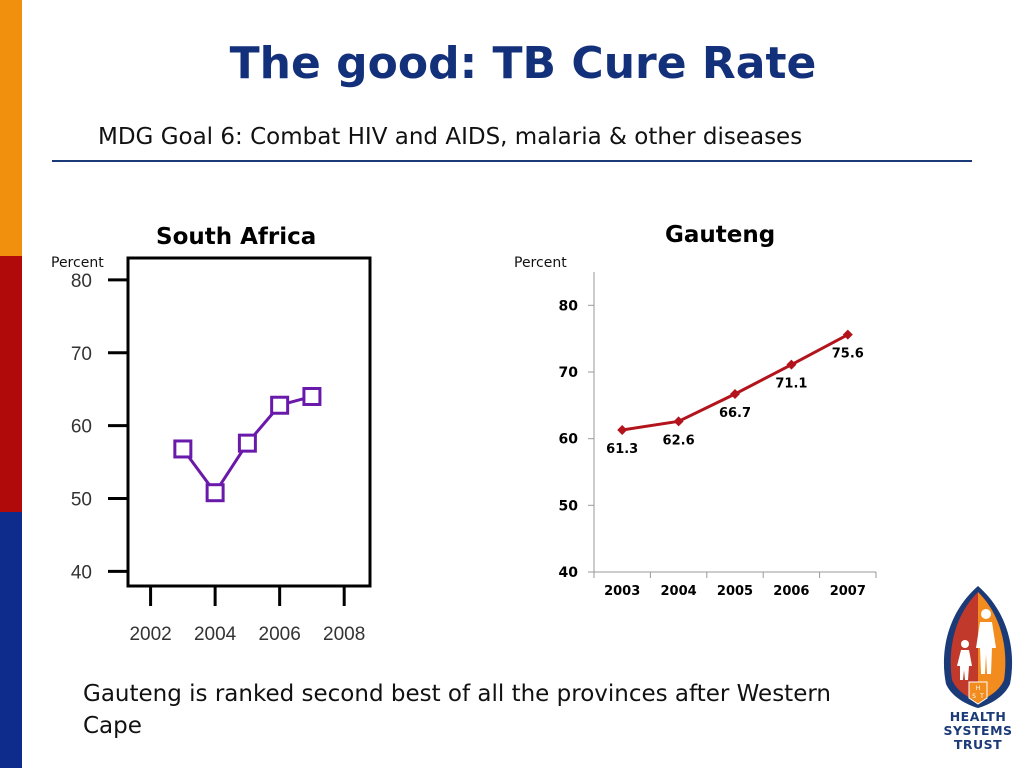 The height and width of the screenshot is (768, 1024). I want to click on gauteng-point-2005, so click(735, 394).